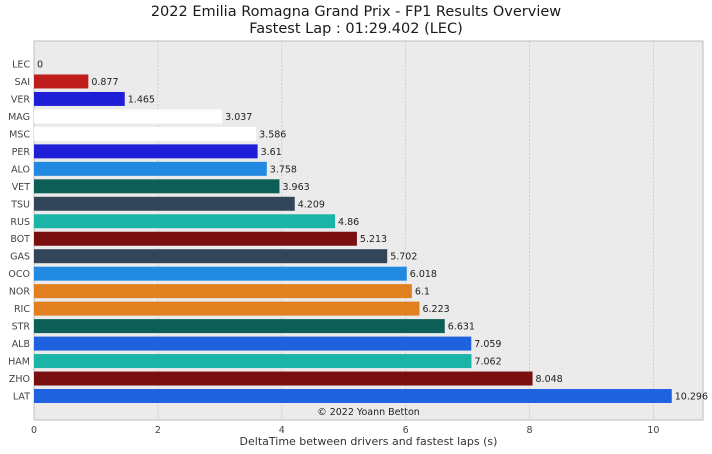 This screenshot has height=454, width=712. What do you see at coordinates (691, 397) in the screenshot?
I see `bar-value-label: 10.296` at bounding box center [691, 397].